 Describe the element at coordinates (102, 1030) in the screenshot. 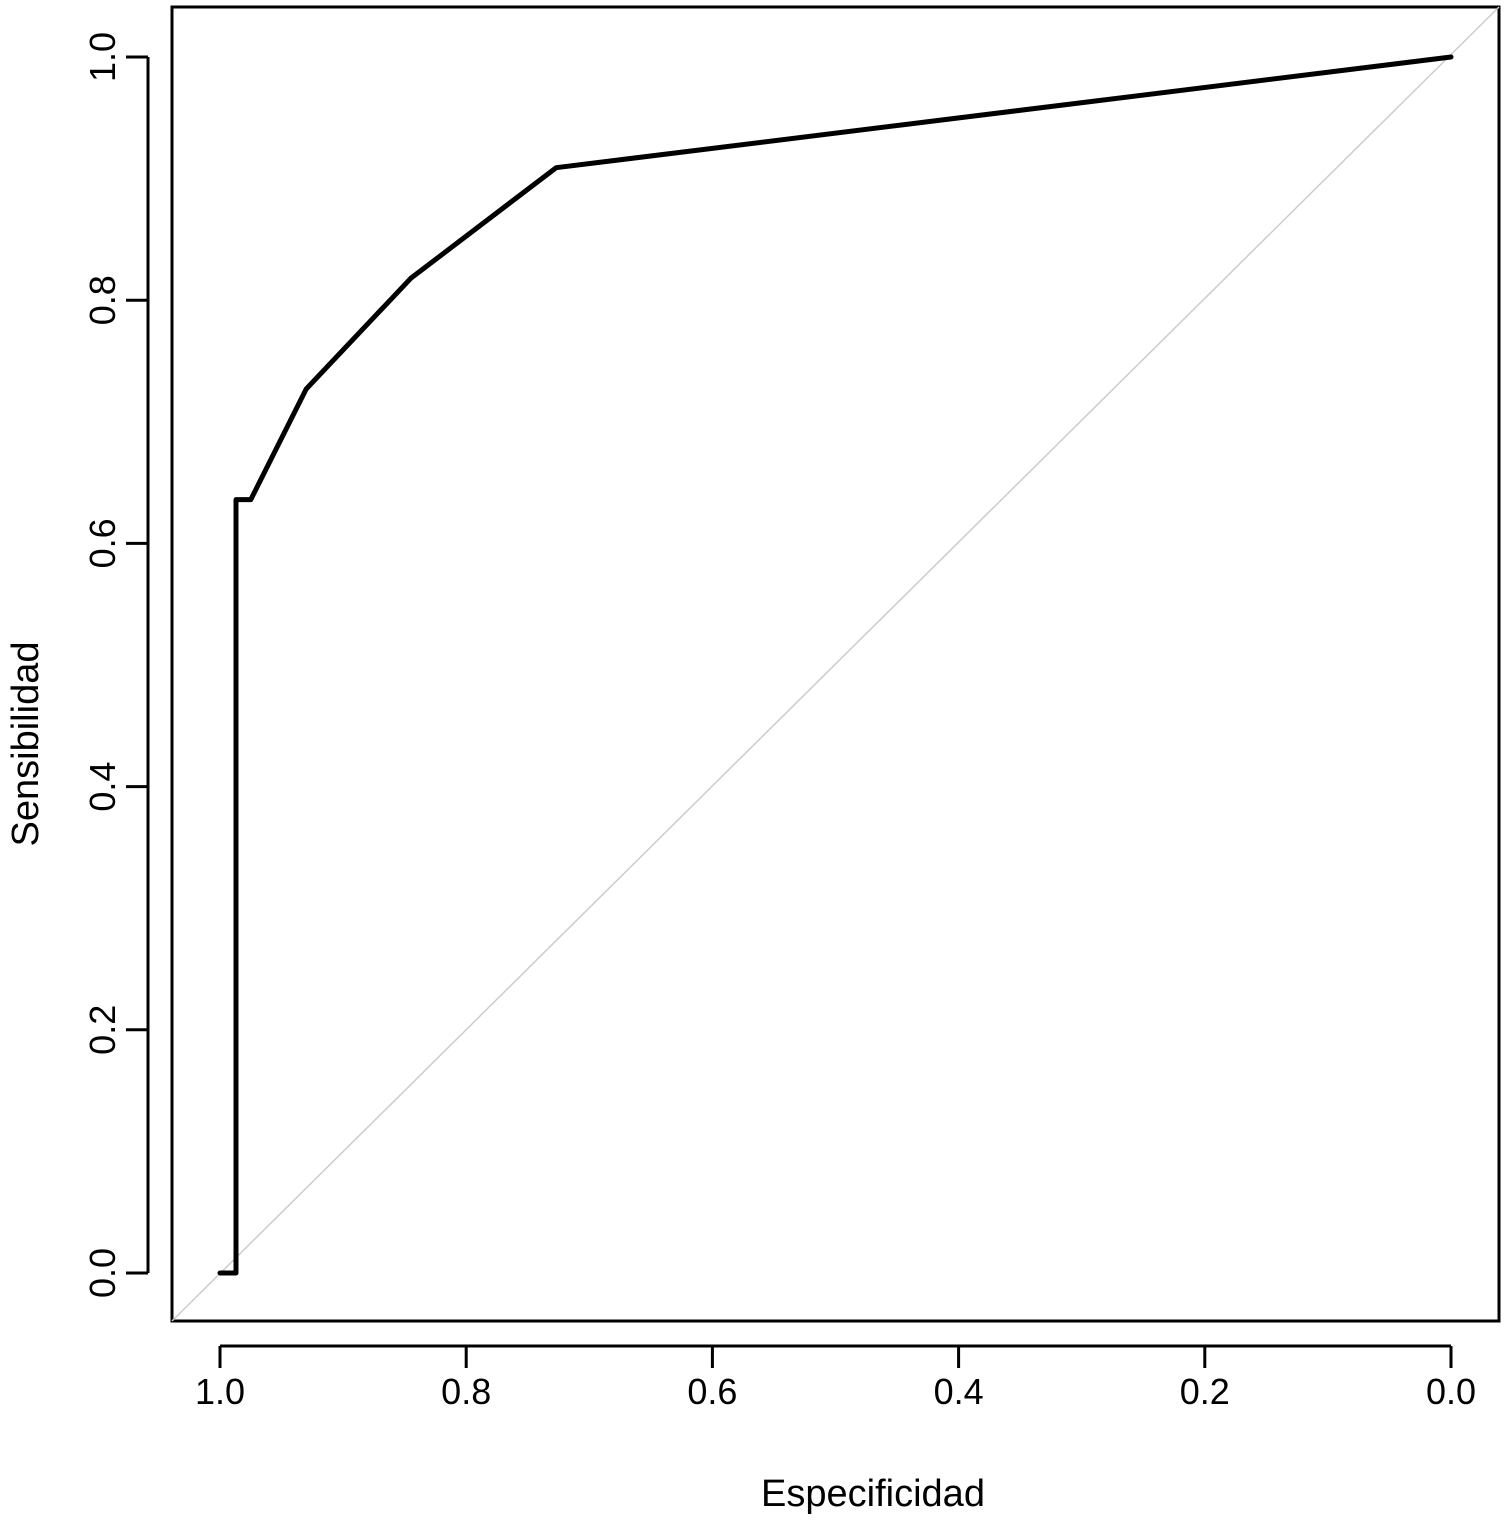

I see `y-tick-label: 0.2` at that location.